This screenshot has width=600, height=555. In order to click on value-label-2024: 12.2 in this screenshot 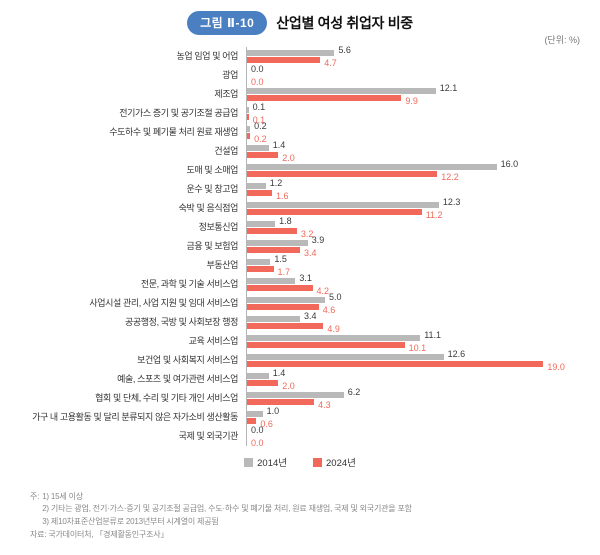, I will do `click(450, 177)`.